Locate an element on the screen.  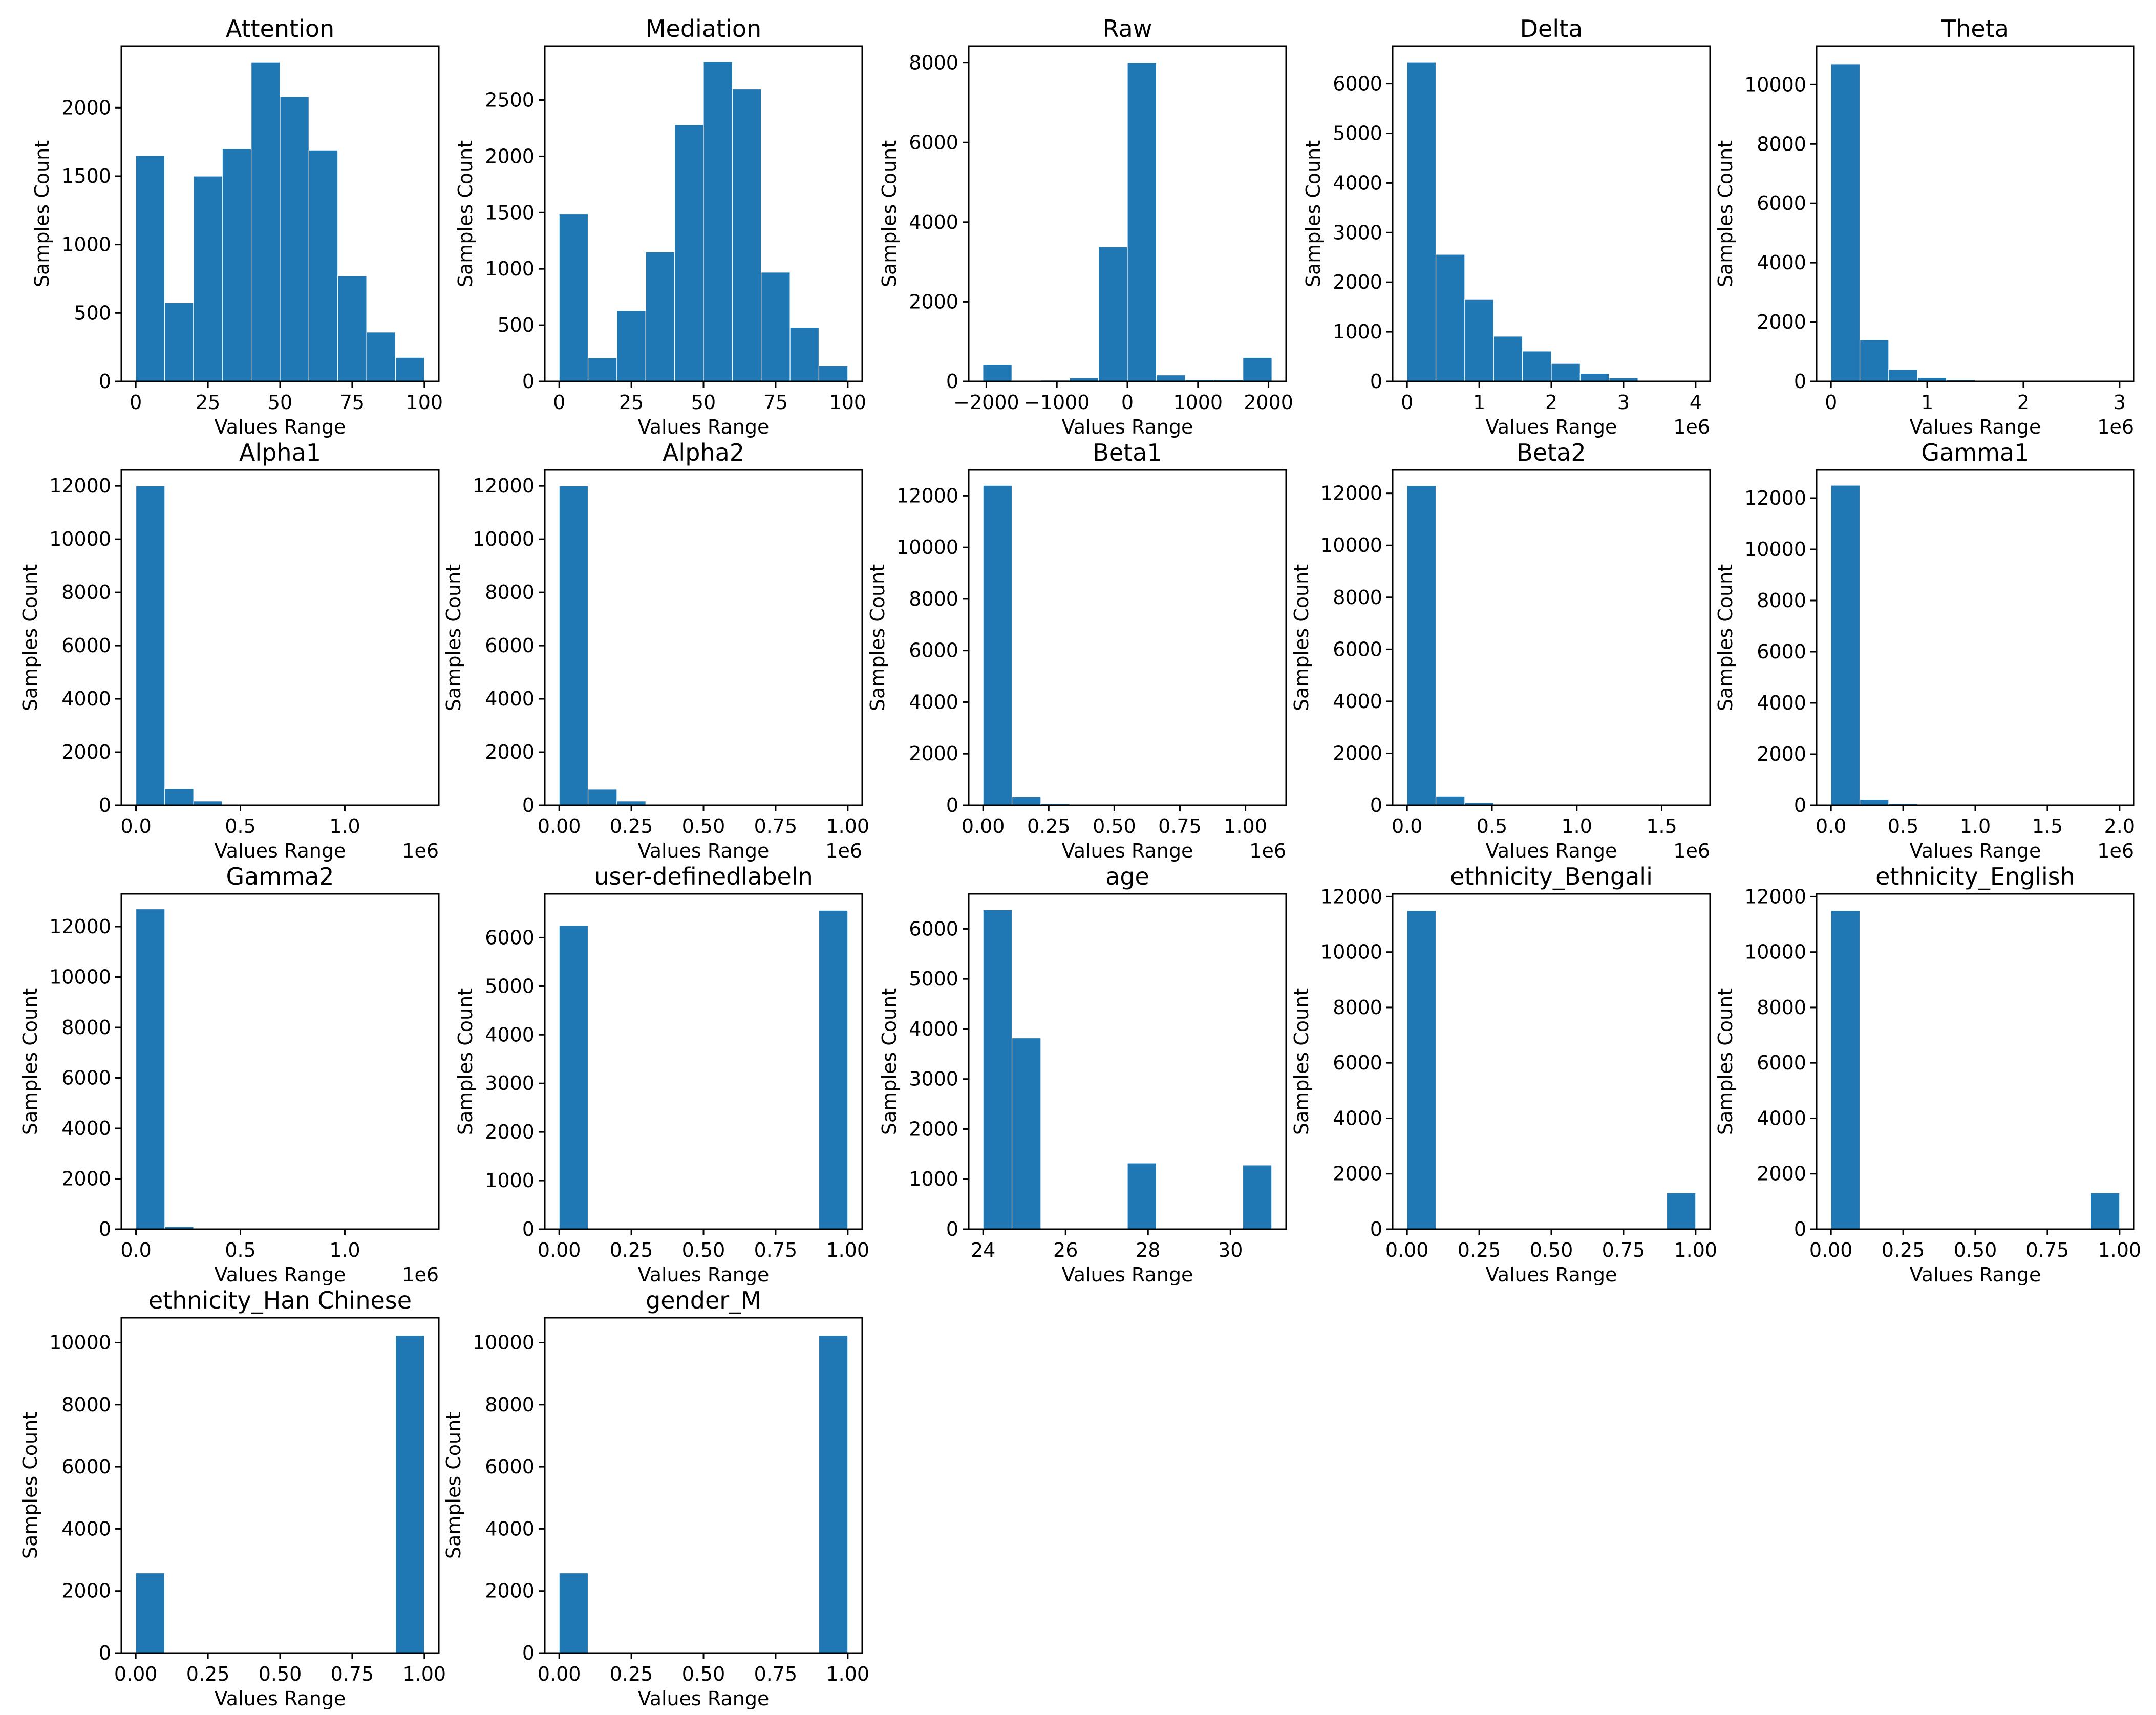
chart-gamma1-ytick-label-4: 6000 is located at coordinates (1781, 651).